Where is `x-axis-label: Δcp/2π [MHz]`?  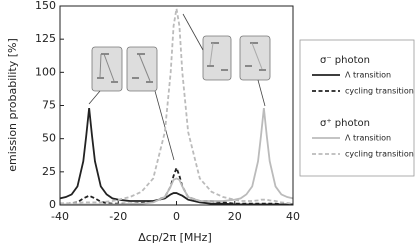 x-axis-label: Δcp/2π [MHz] is located at coordinates (175, 237).